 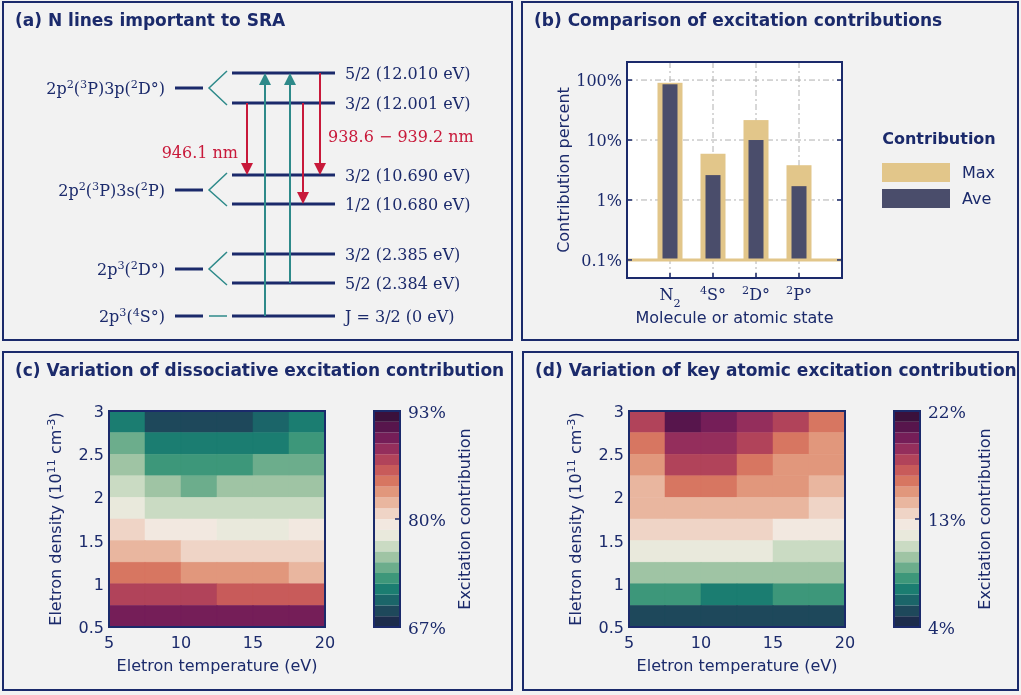 What do you see at coordinates (403, 283) in the screenshot?
I see `text: 5/2 (2.384 eV)` at bounding box center [403, 283].